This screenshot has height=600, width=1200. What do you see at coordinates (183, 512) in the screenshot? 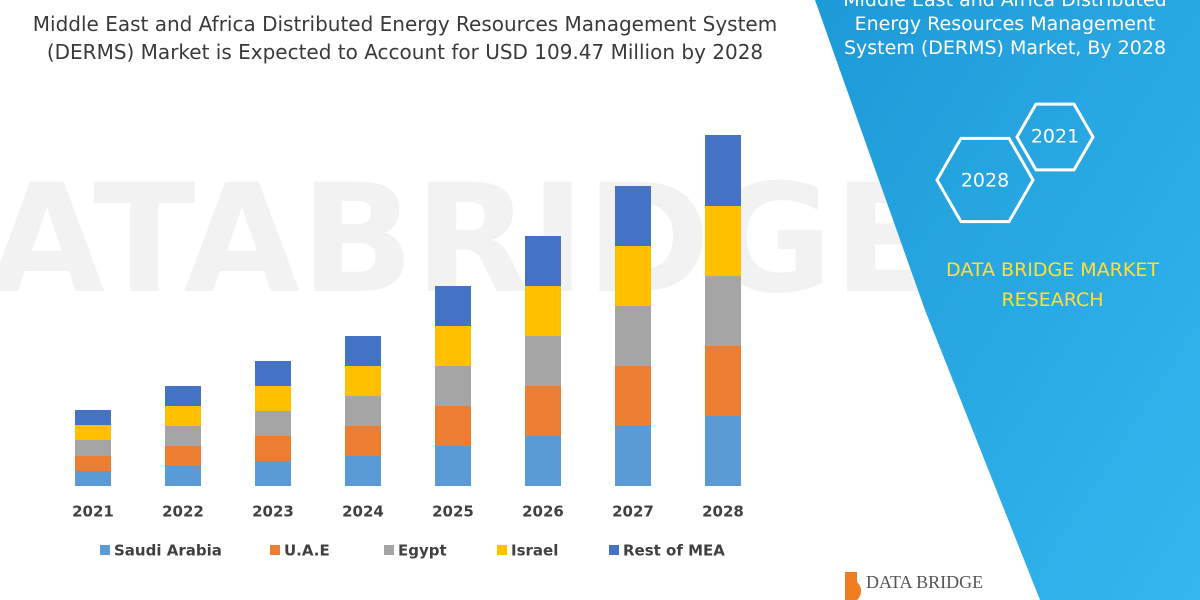
I see `x-tick-label: 2022` at bounding box center [183, 512].